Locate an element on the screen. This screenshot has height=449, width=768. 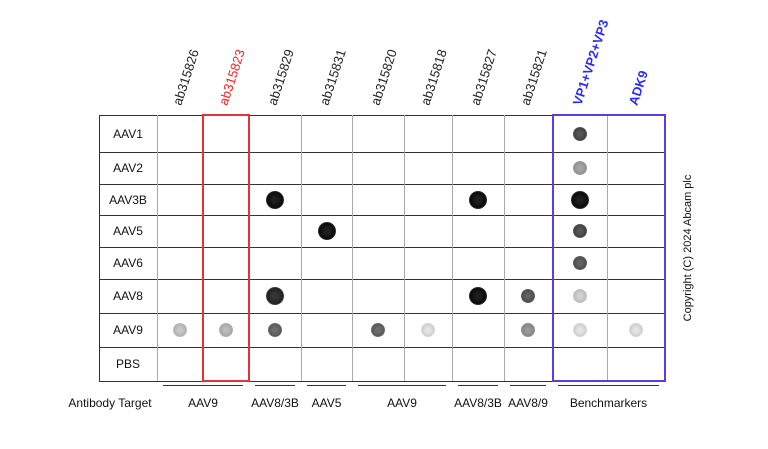
column-label: ab315827 is located at coordinates (483, 77).